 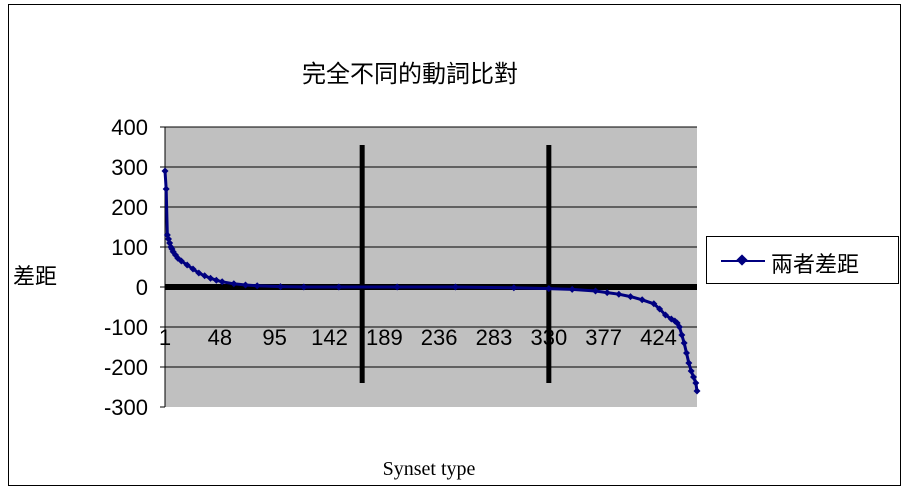 What do you see at coordinates (274, 337) in the screenshot?
I see `x-tick-label: 95` at bounding box center [274, 337].